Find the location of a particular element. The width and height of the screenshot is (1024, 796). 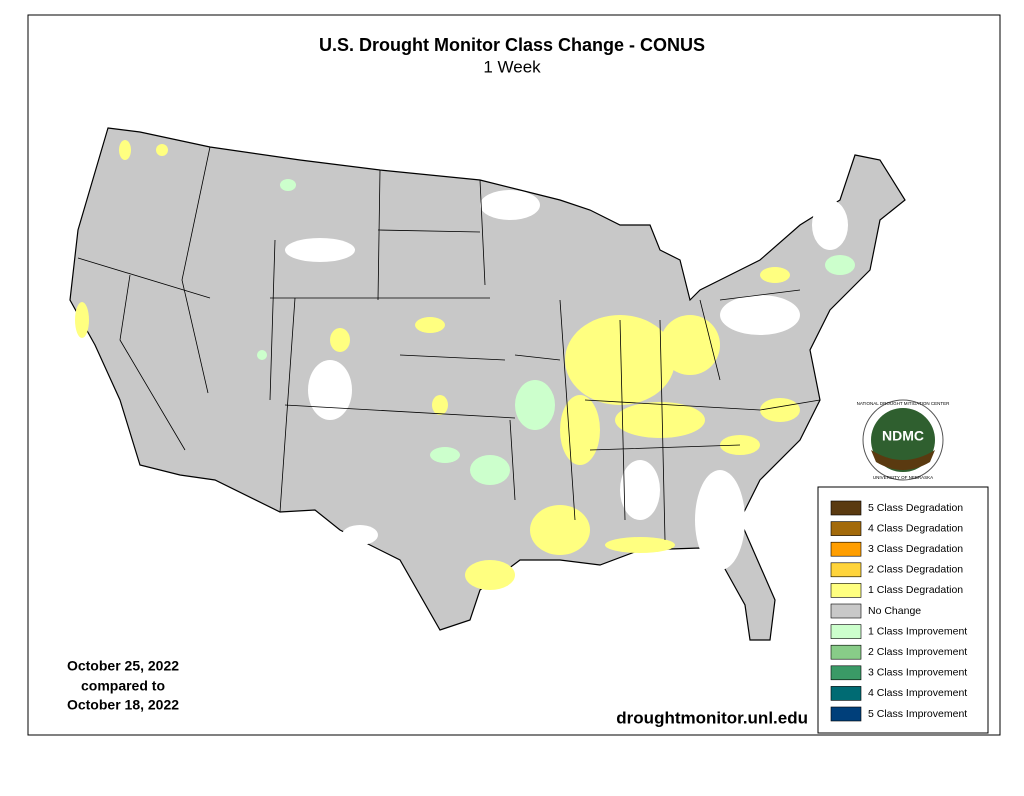

legend-label: 4 Class Degradation is located at coordinates (915, 528).